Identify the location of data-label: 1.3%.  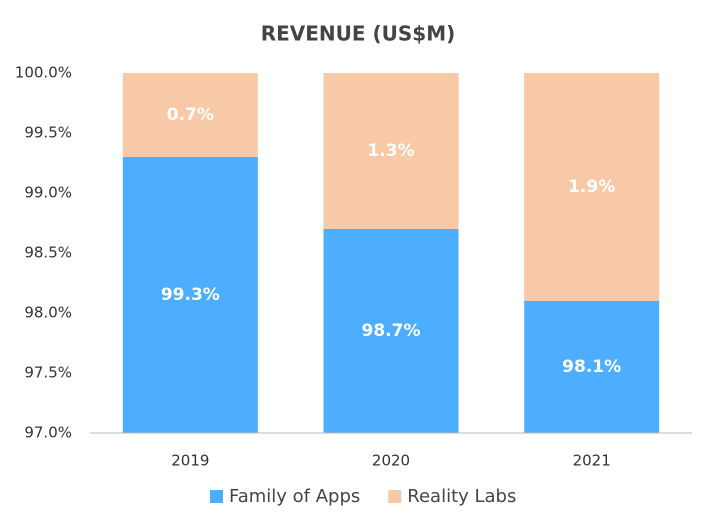
(390, 151).